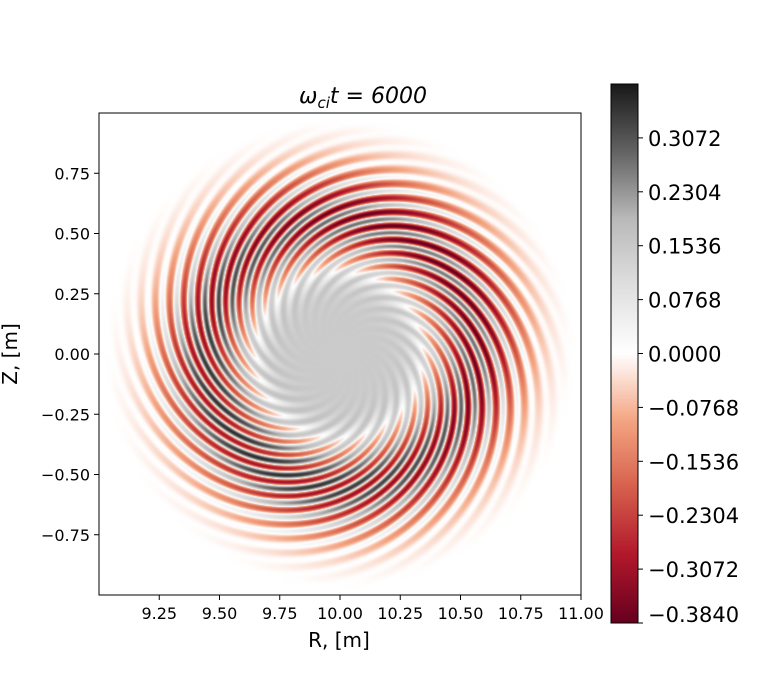 This screenshot has height=700, width=780. Describe the element at coordinates (378, 96) in the screenshot. I see `title-rest: t = 6000` at that location.